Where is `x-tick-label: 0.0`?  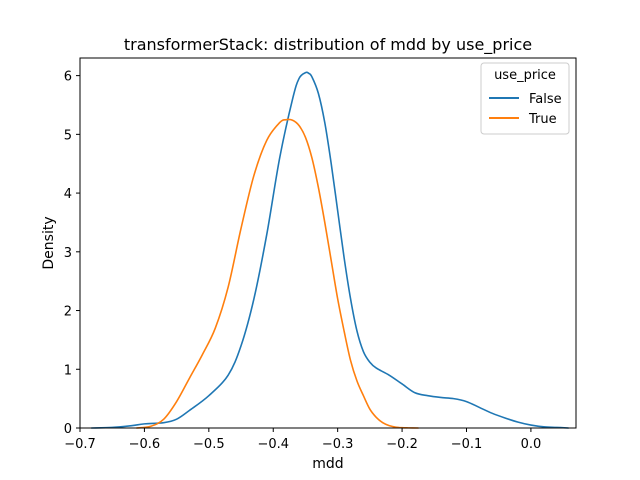
x-tick-label: 0.0 is located at coordinates (531, 444).